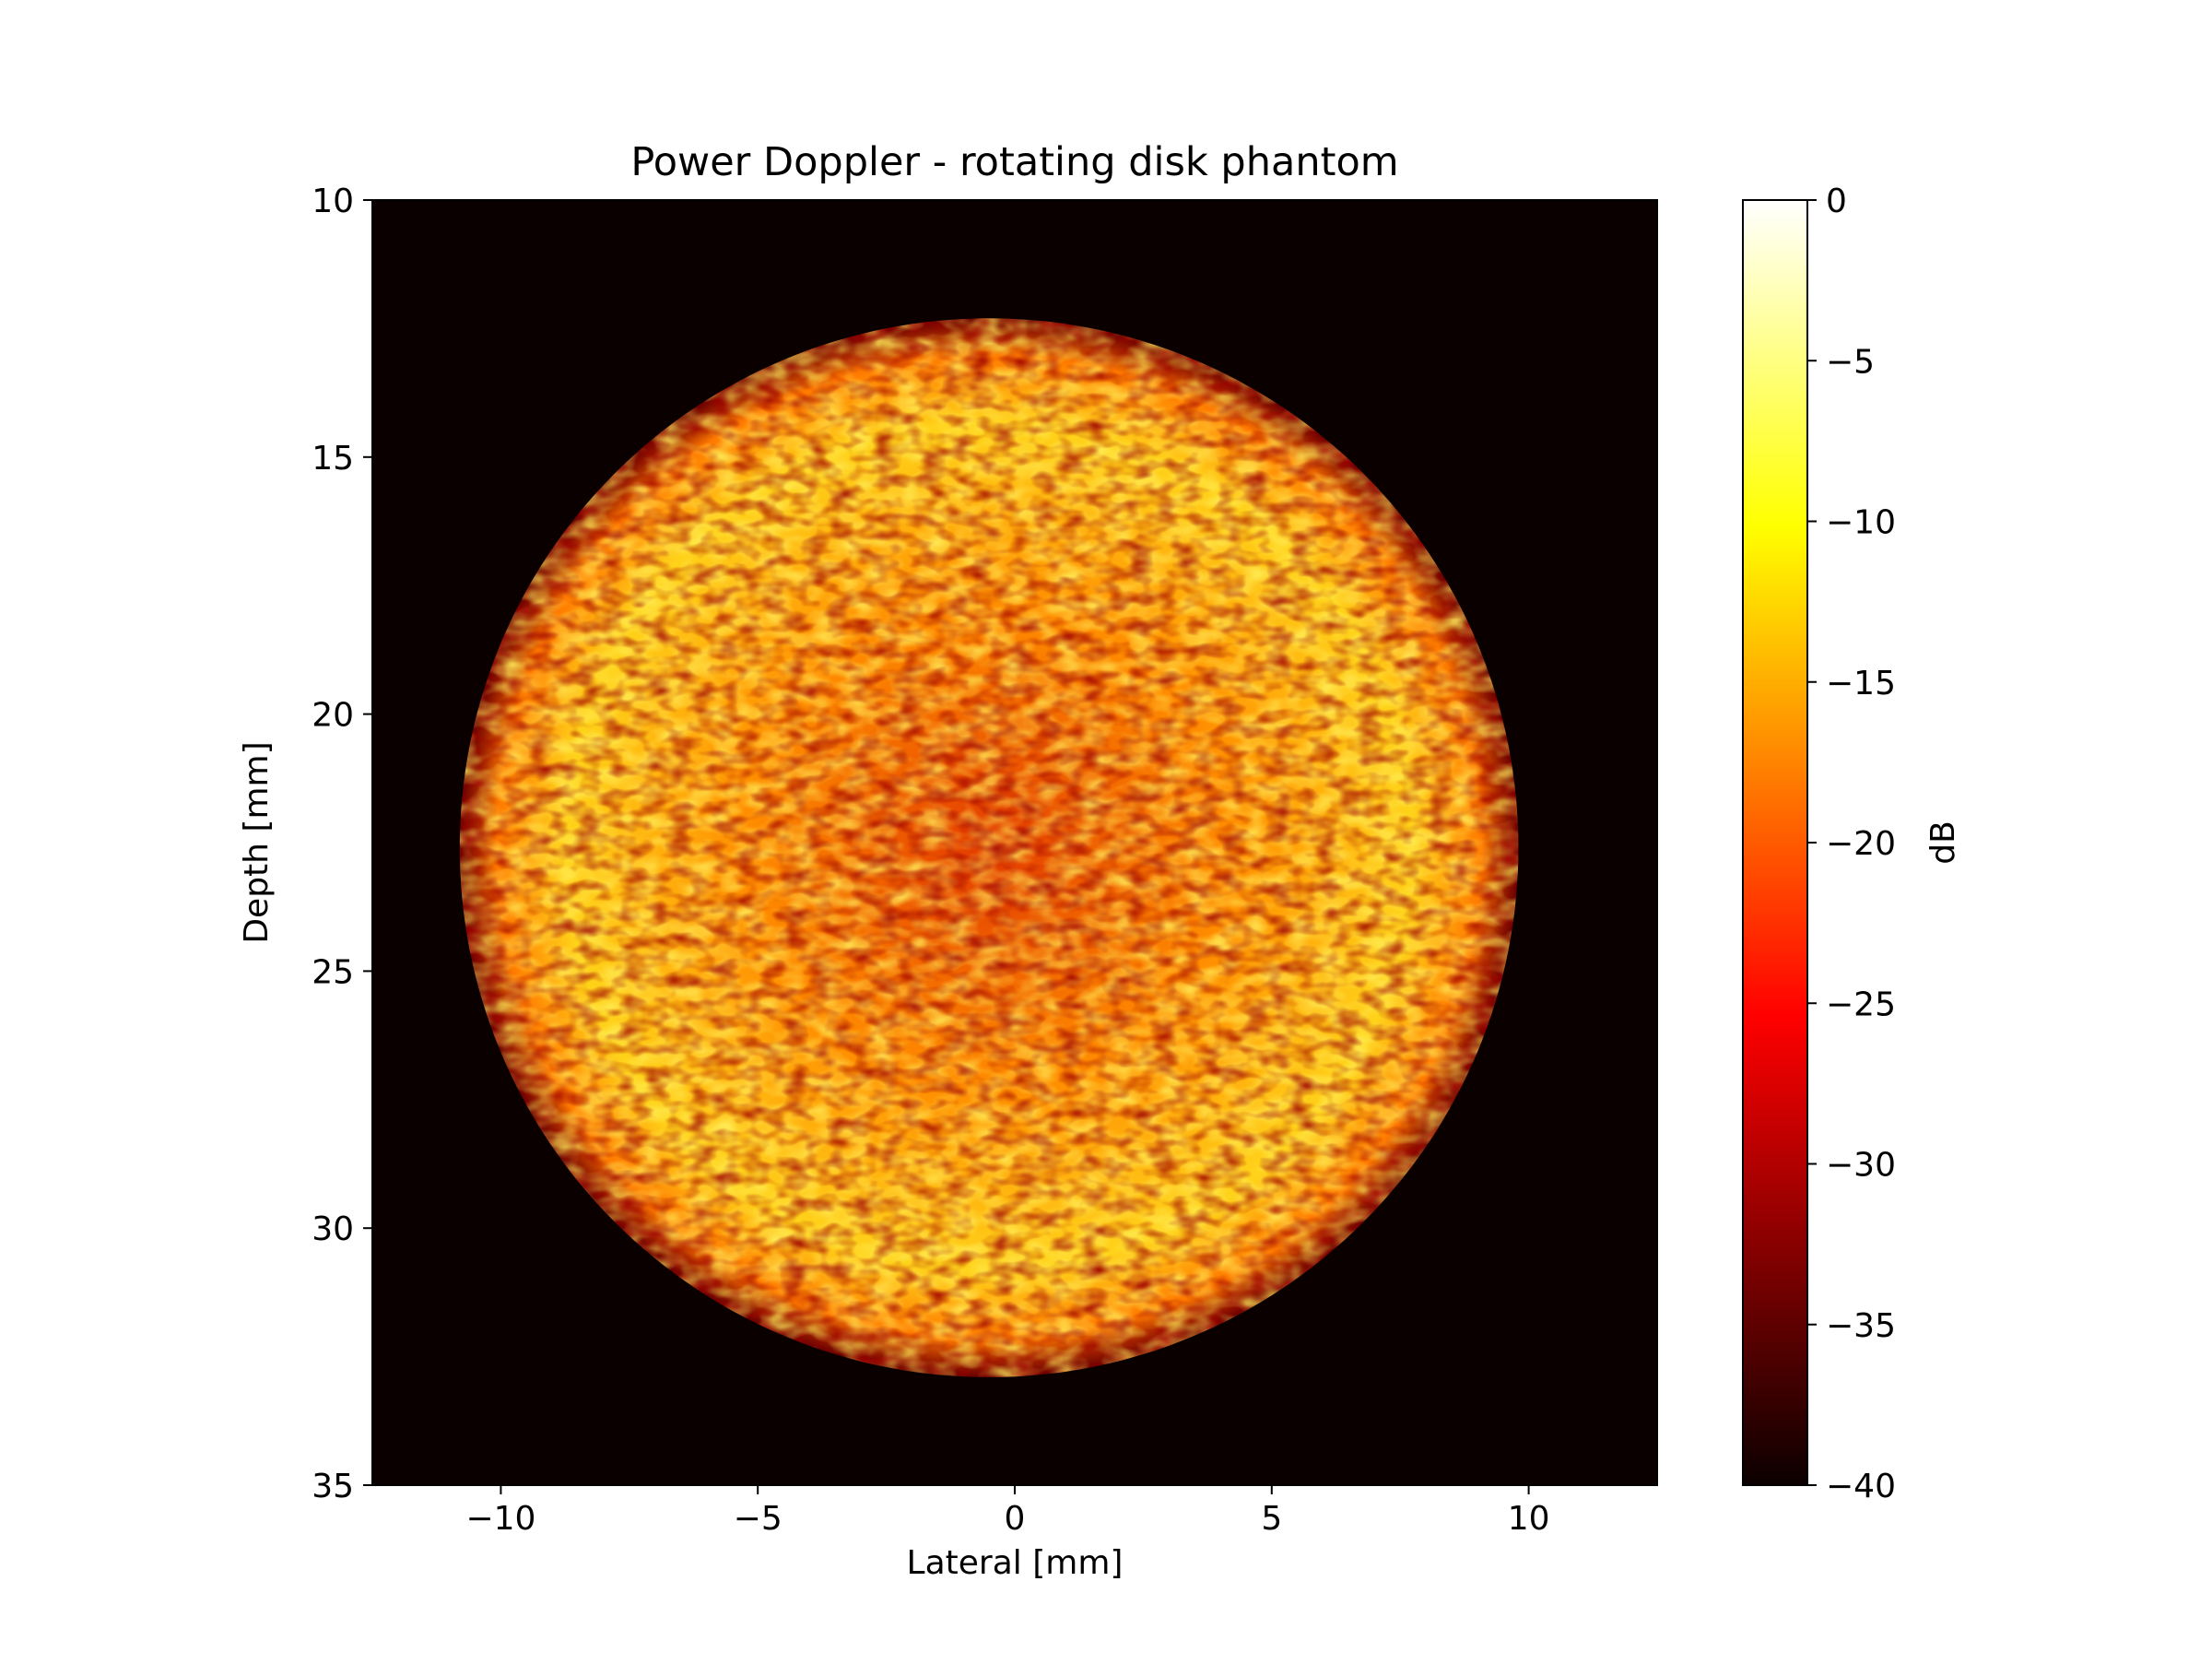 Image resolution: width=2212 pixels, height=1664 pixels. Describe the element at coordinates (333, 1229) in the screenshot. I see `y-tick-label: 30` at that location.